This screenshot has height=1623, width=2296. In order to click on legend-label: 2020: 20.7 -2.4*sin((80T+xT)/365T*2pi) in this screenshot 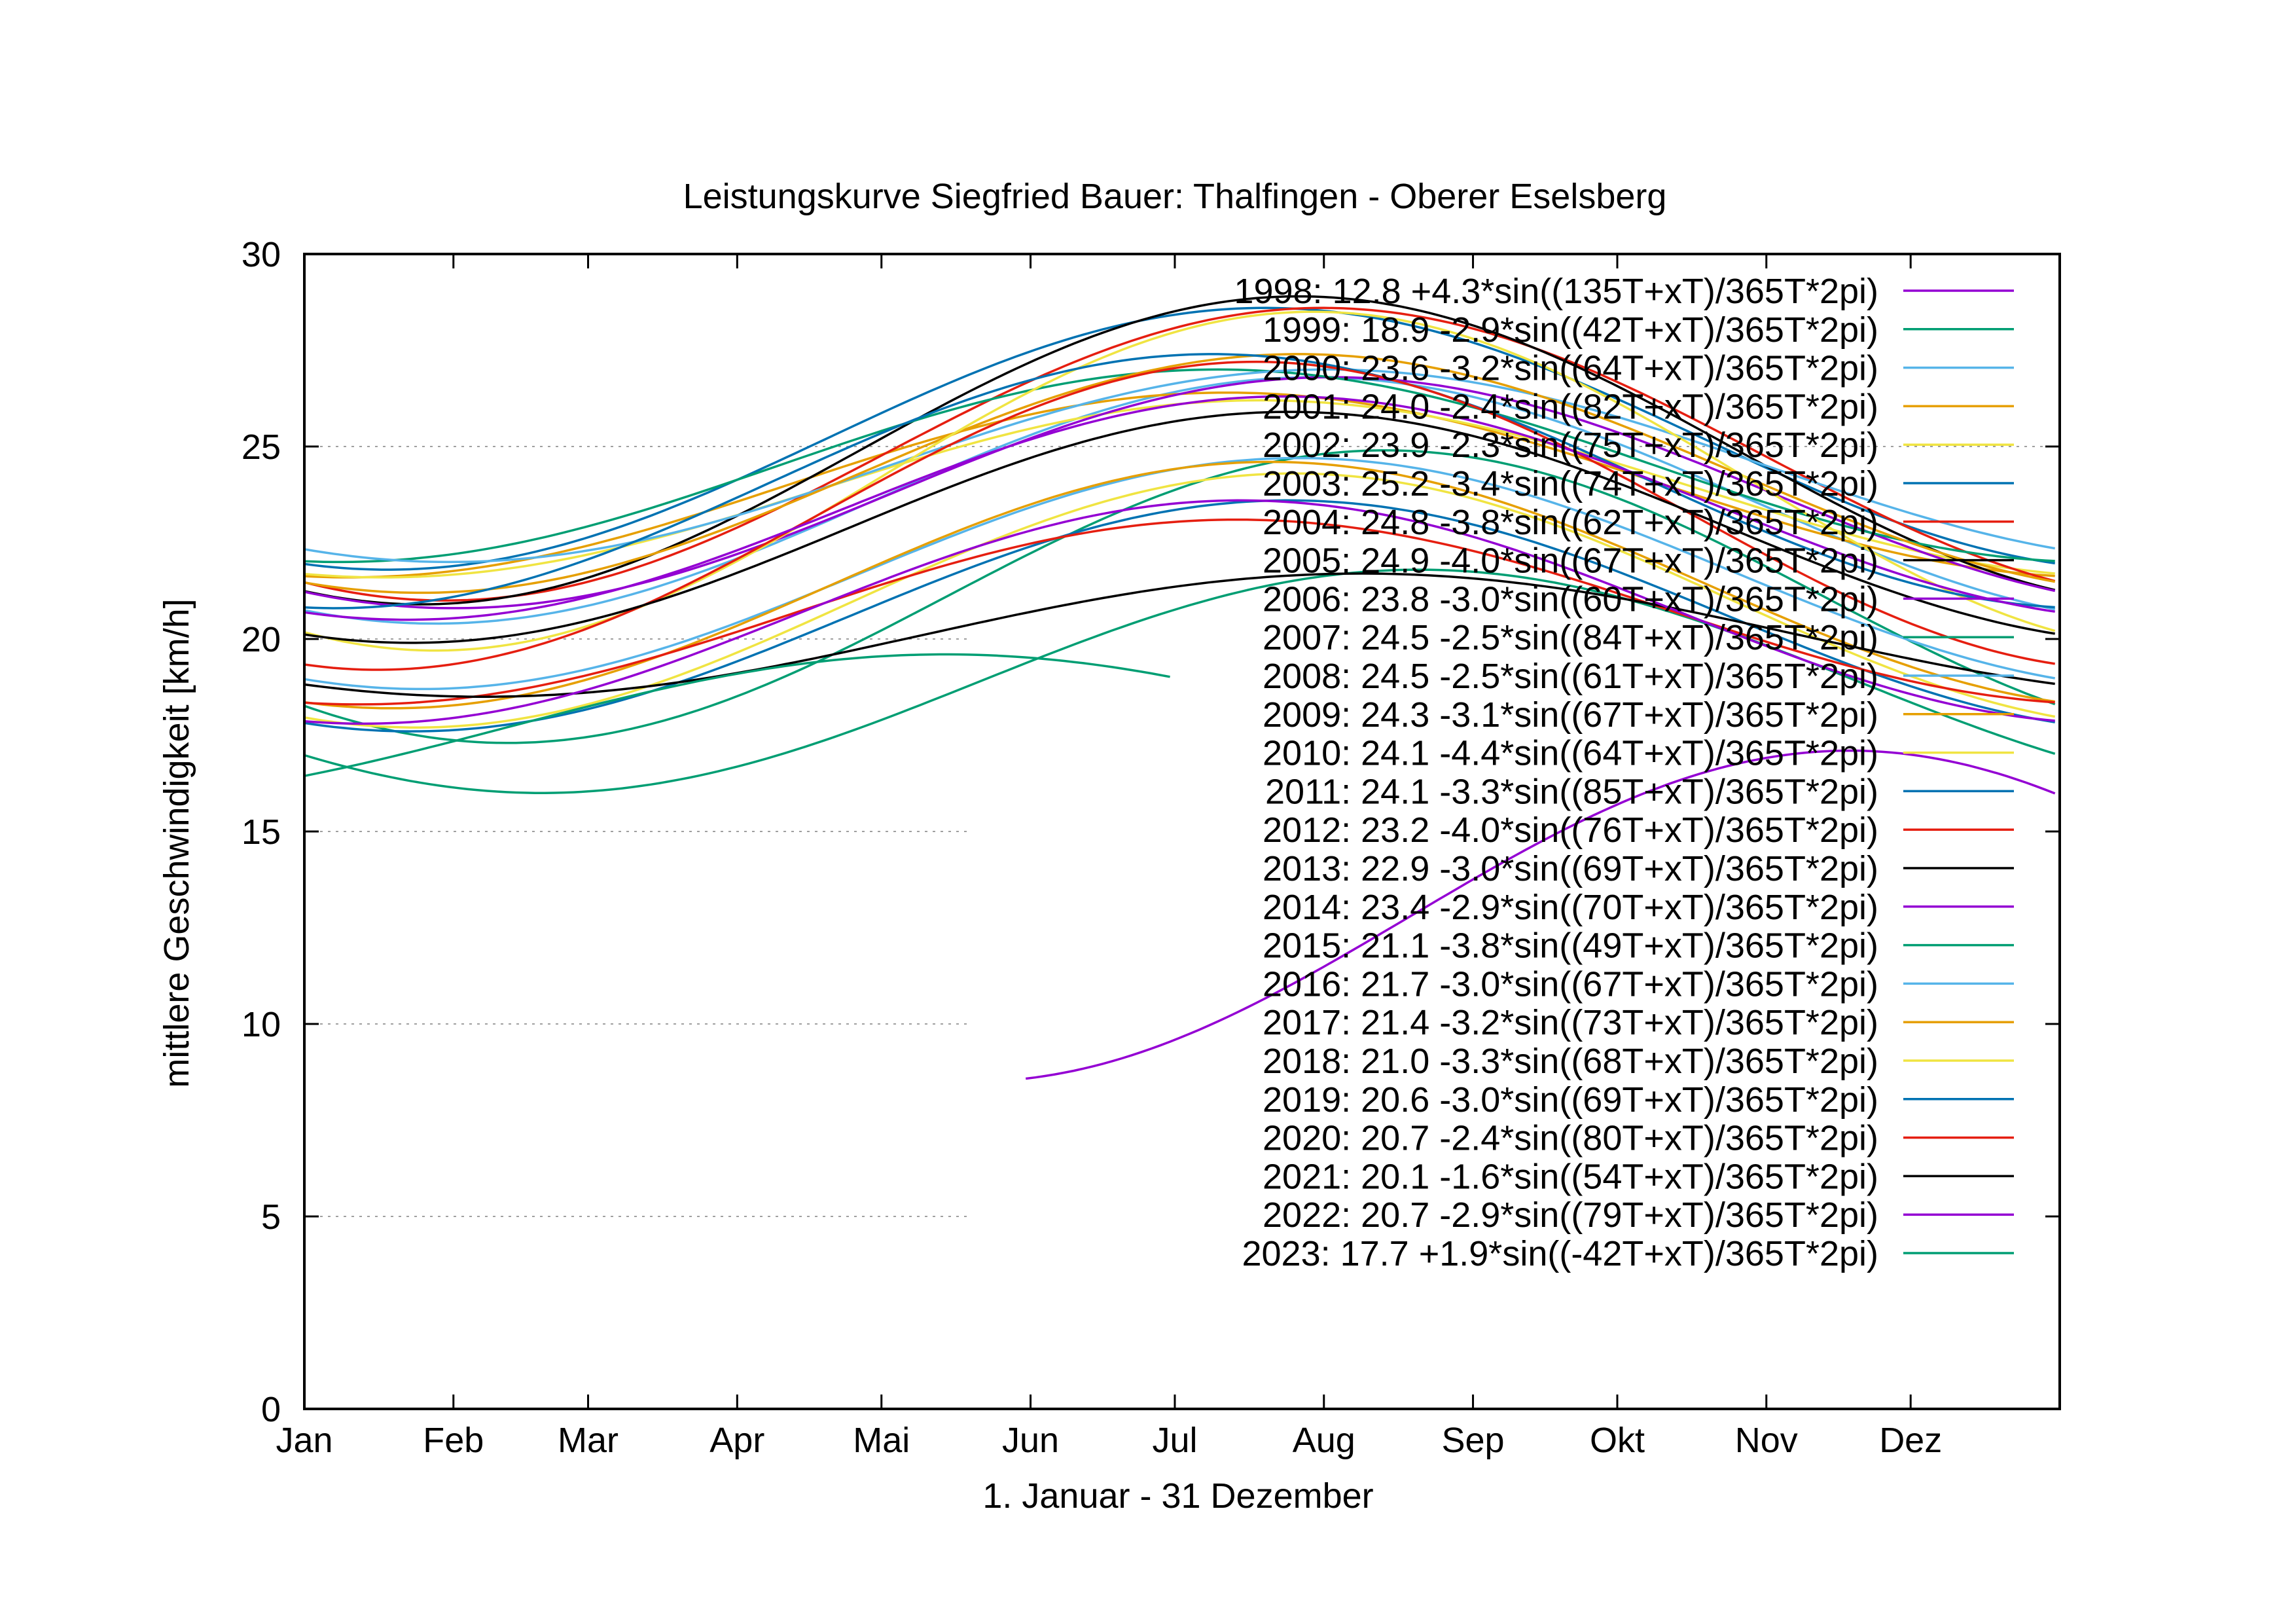, I will do `click(1570, 1138)`.